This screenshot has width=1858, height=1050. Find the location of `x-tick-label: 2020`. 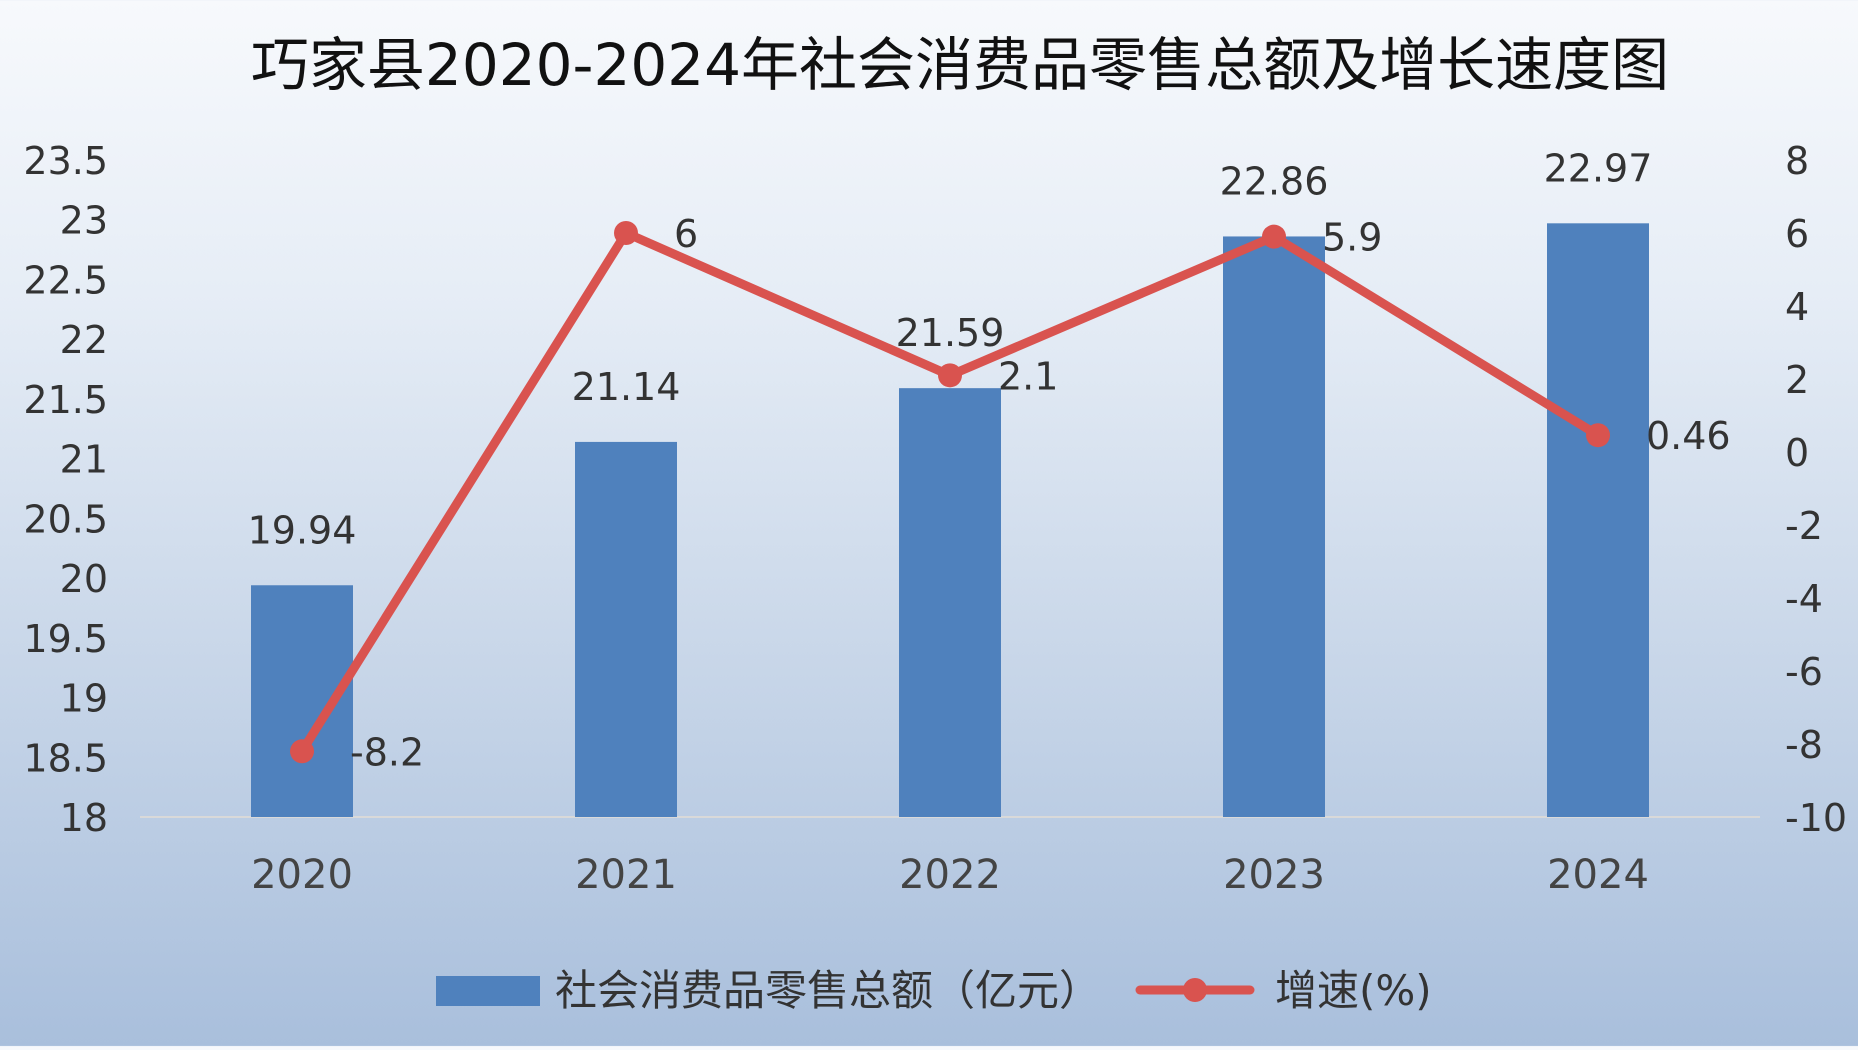

x-tick-label: 2020 is located at coordinates (302, 875).